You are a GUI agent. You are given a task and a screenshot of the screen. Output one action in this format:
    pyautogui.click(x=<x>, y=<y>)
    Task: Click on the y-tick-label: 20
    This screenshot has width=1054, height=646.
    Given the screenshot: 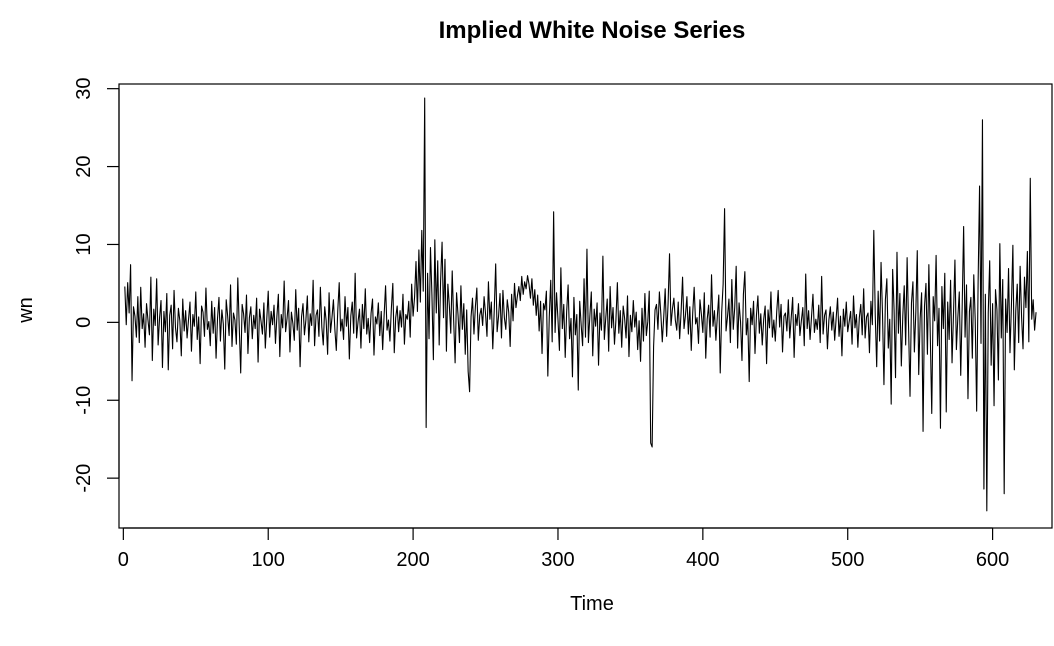 What is the action you would take?
    pyautogui.click(x=84, y=166)
    